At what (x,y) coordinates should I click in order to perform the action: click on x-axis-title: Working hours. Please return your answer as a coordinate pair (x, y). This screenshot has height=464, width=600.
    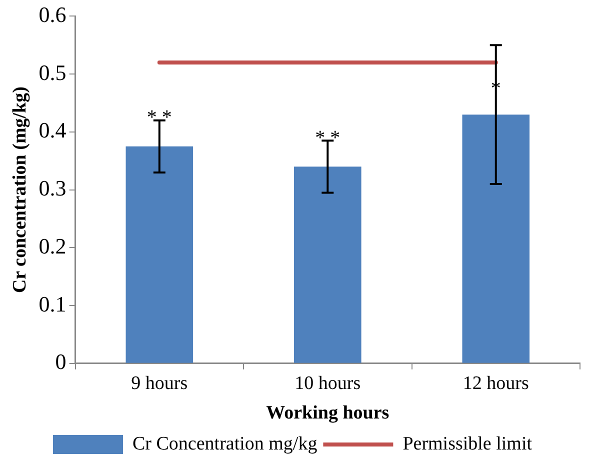
    Looking at the image, I should click on (328, 413).